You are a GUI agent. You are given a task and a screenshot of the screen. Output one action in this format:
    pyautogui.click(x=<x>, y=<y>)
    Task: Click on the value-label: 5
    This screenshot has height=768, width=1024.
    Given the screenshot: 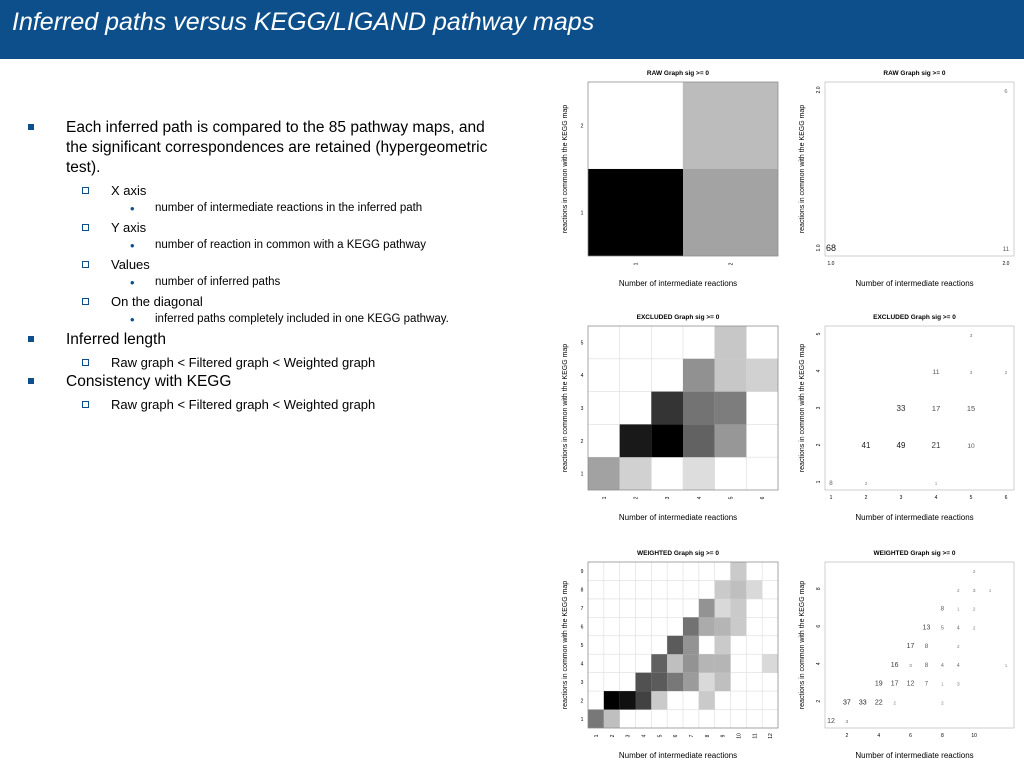 What is the action you would take?
    pyautogui.click(x=942, y=628)
    